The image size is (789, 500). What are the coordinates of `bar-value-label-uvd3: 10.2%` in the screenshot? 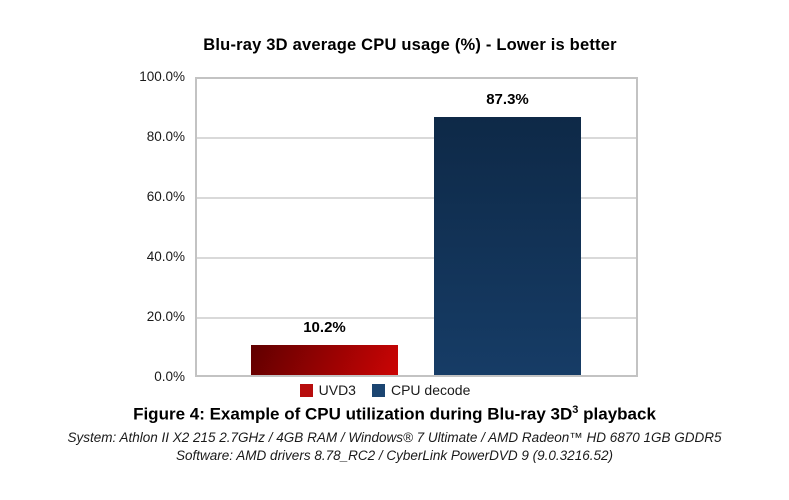 It's located at (324, 327).